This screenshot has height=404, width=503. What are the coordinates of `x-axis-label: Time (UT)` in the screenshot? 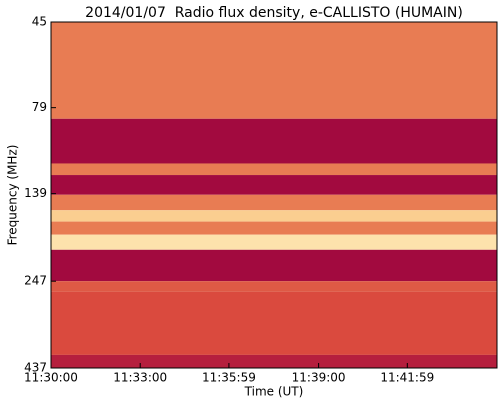 It's located at (274, 392).